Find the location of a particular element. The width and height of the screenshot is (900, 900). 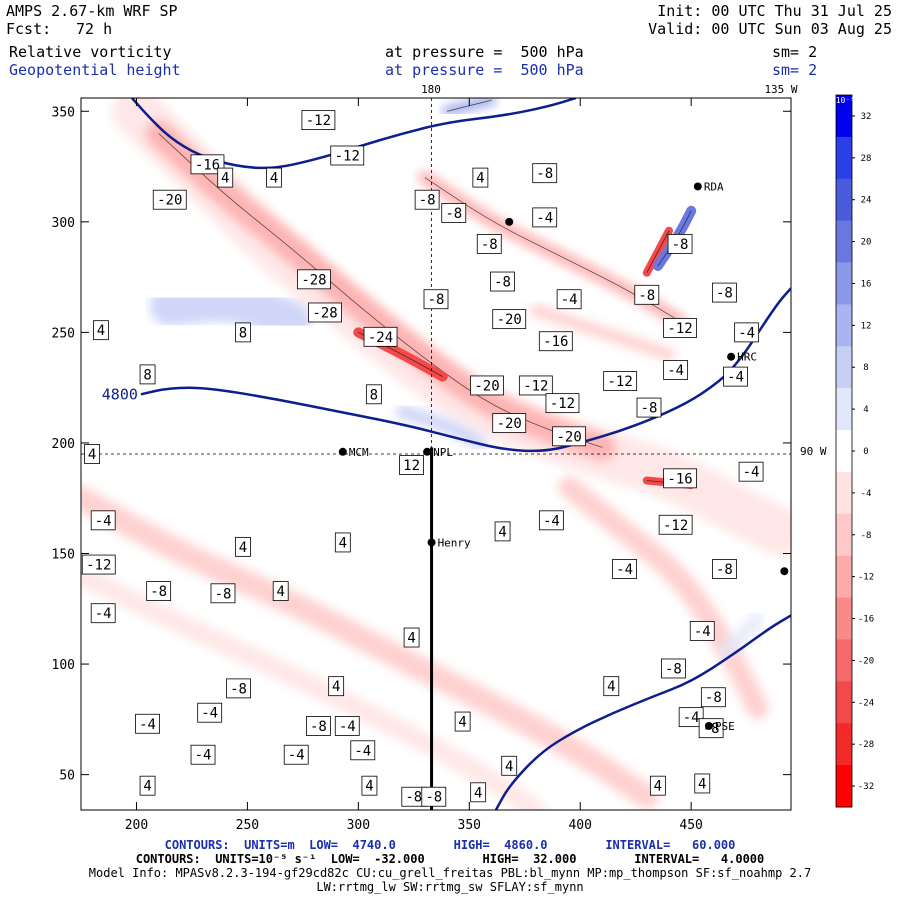

top-lon-180: 180 is located at coordinates (431, 89).